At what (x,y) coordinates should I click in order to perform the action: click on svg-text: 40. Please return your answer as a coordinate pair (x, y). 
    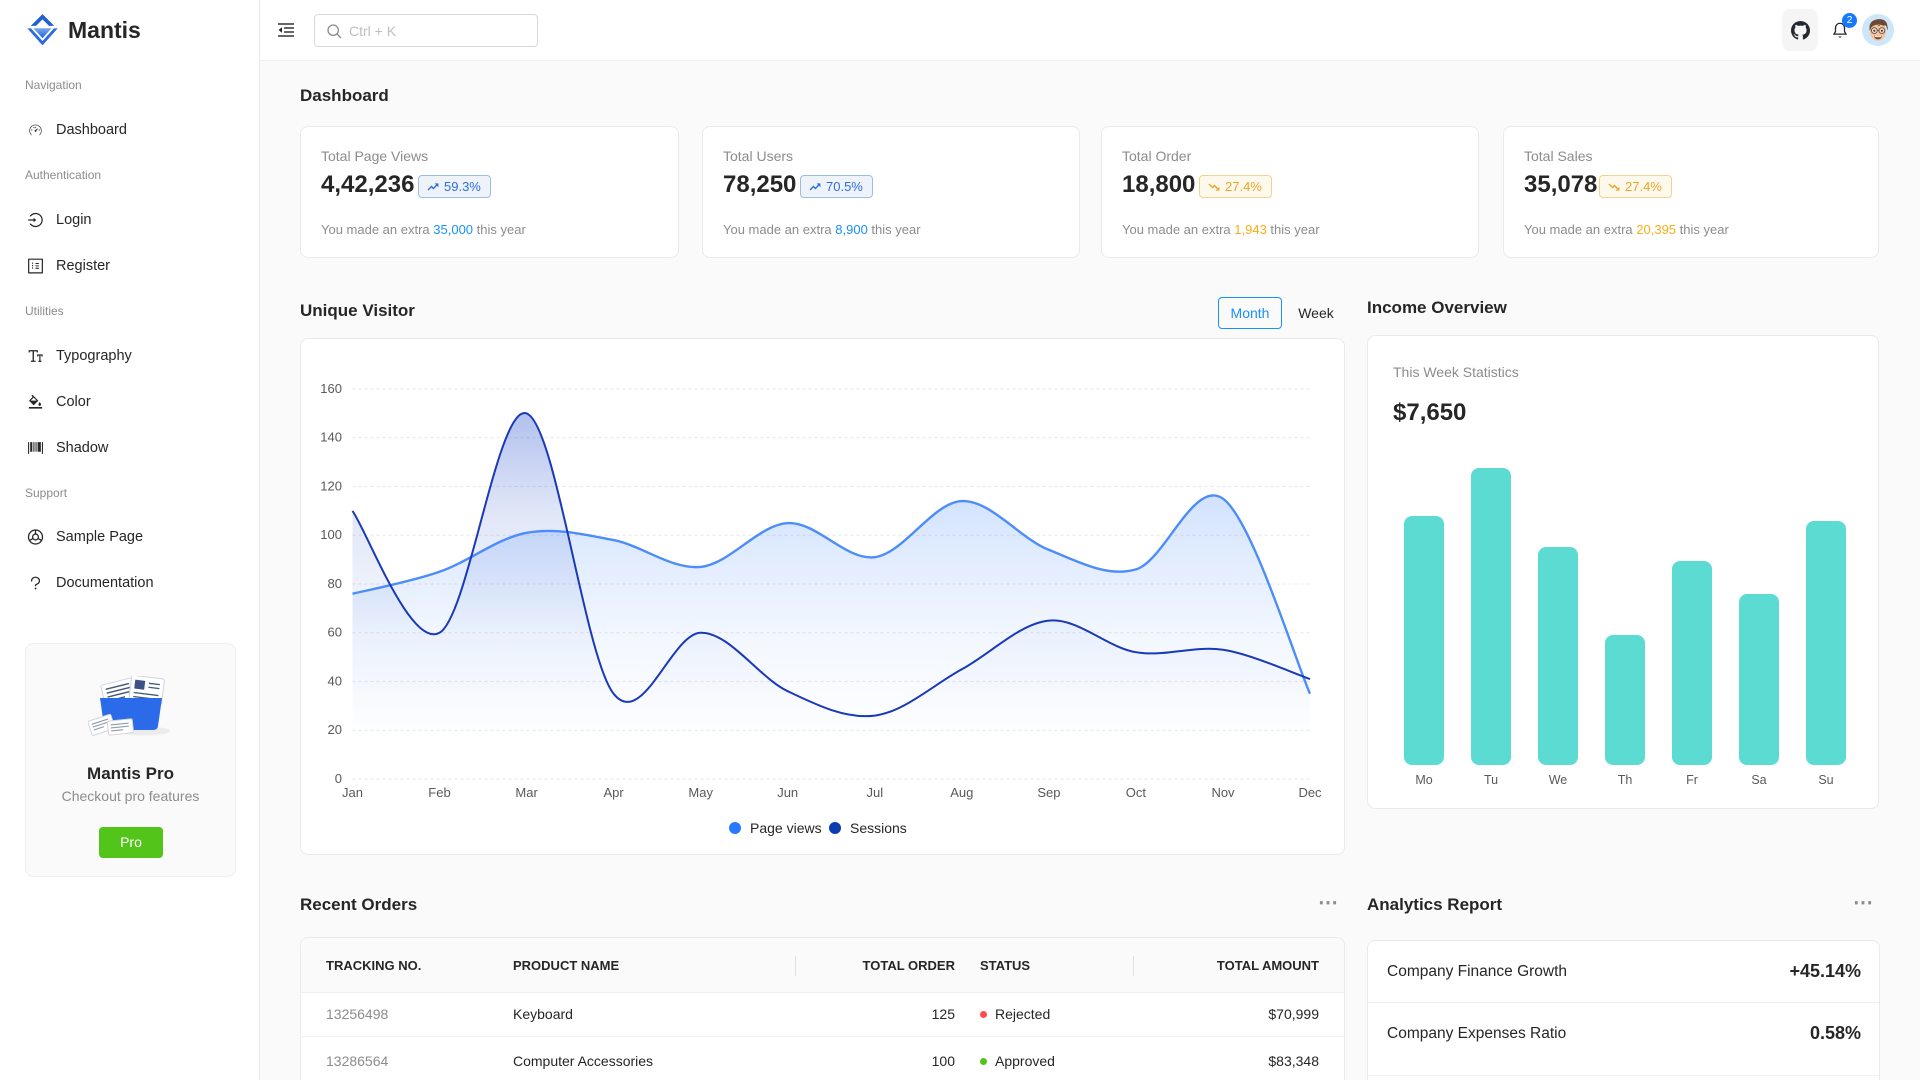
    Looking at the image, I should click on (335, 681).